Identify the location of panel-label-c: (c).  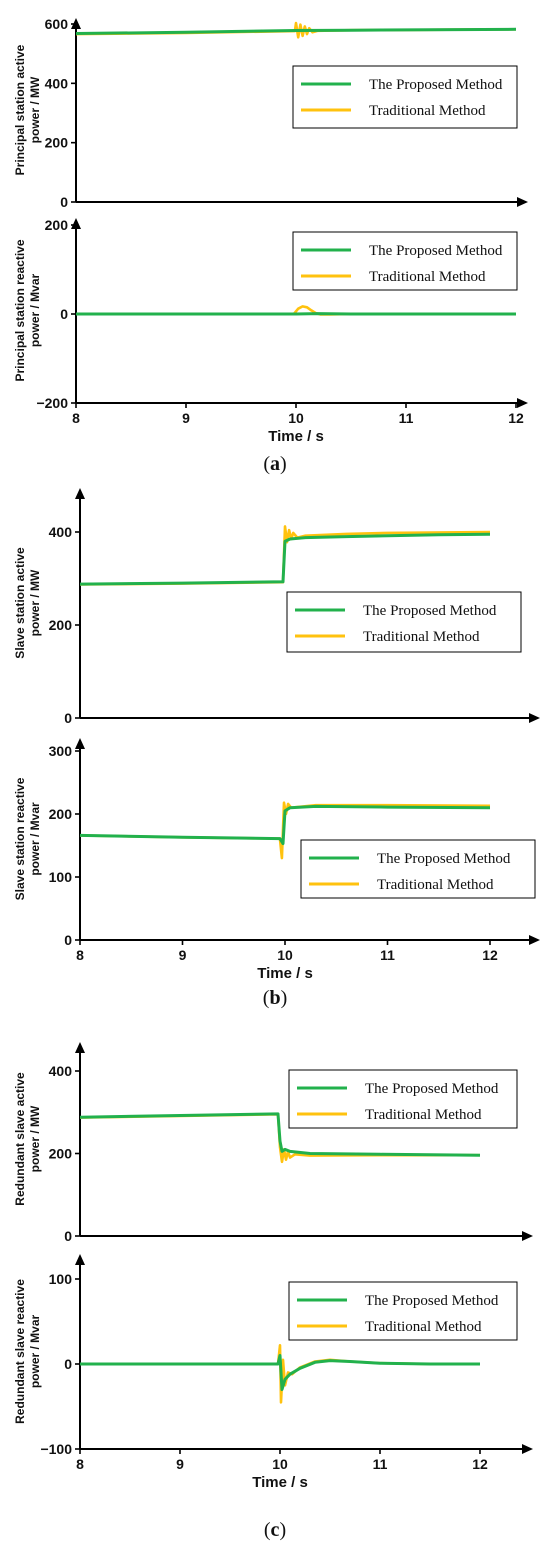
(275, 1530).